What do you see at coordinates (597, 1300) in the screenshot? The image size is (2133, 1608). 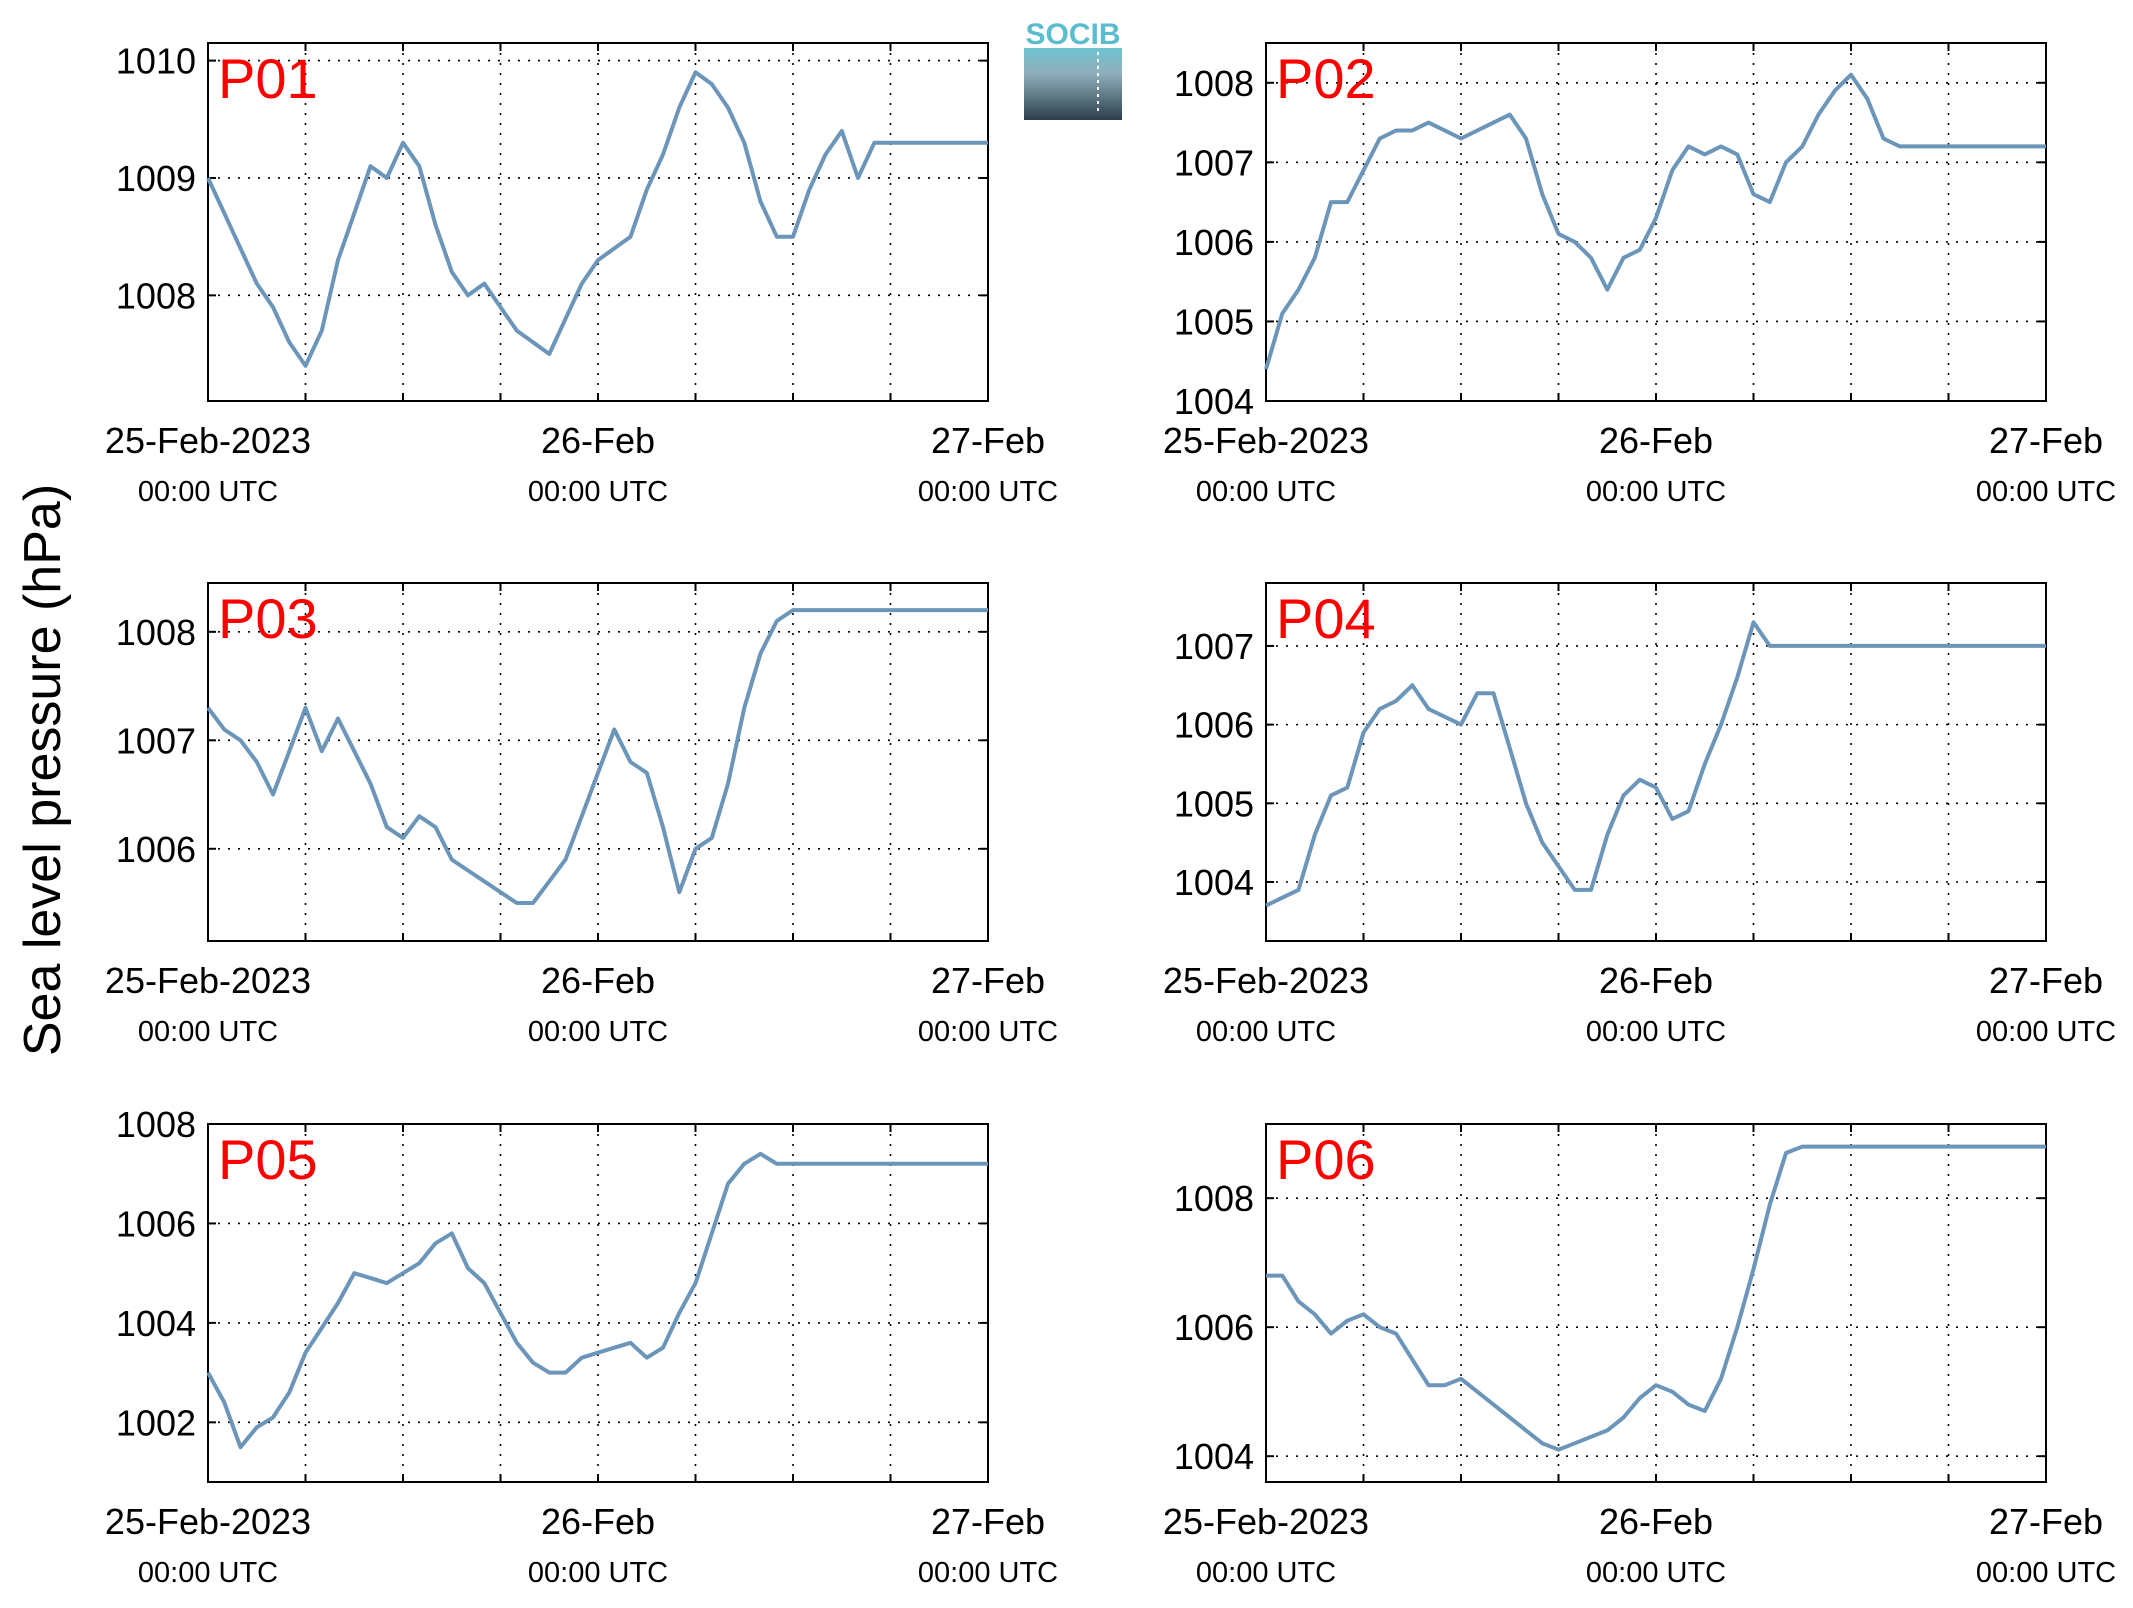 I see `series-line-p5` at bounding box center [597, 1300].